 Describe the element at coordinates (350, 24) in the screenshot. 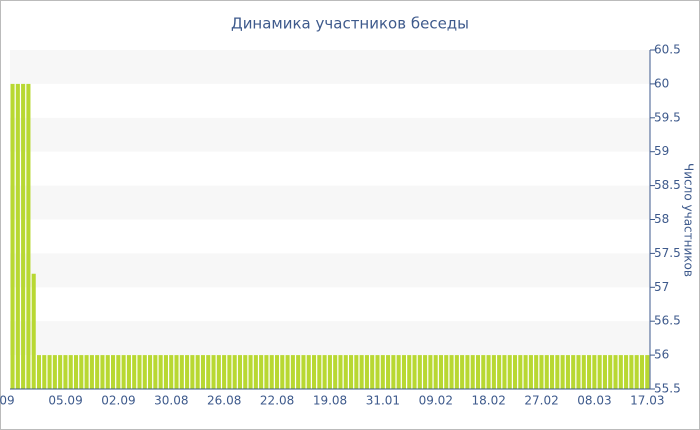

I see `chart-title: Динамика участников беседы` at that location.